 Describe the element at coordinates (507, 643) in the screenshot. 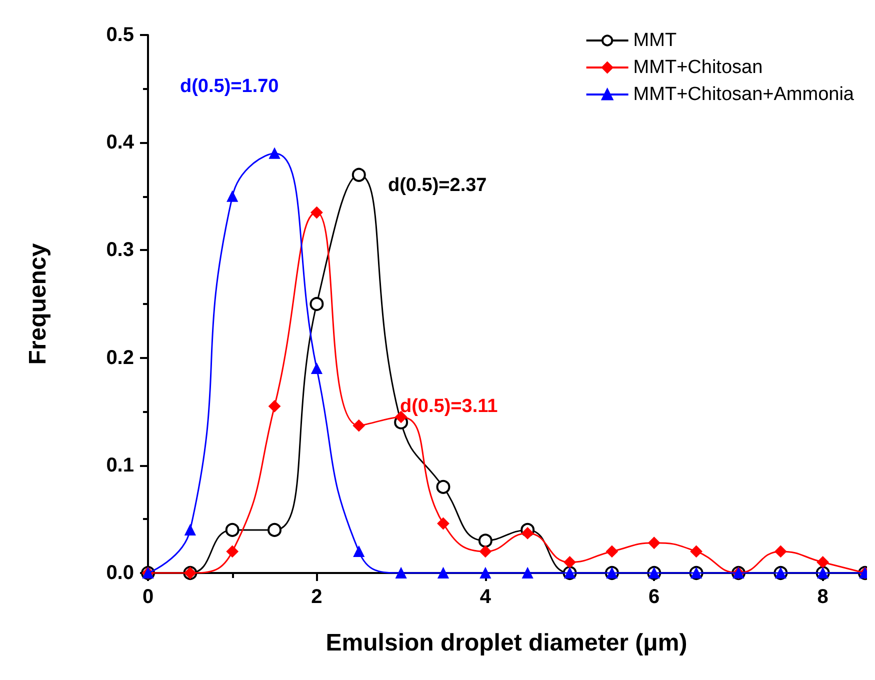

I see `x-axis-title: Emulsion droplet diameter (μm)` at that location.